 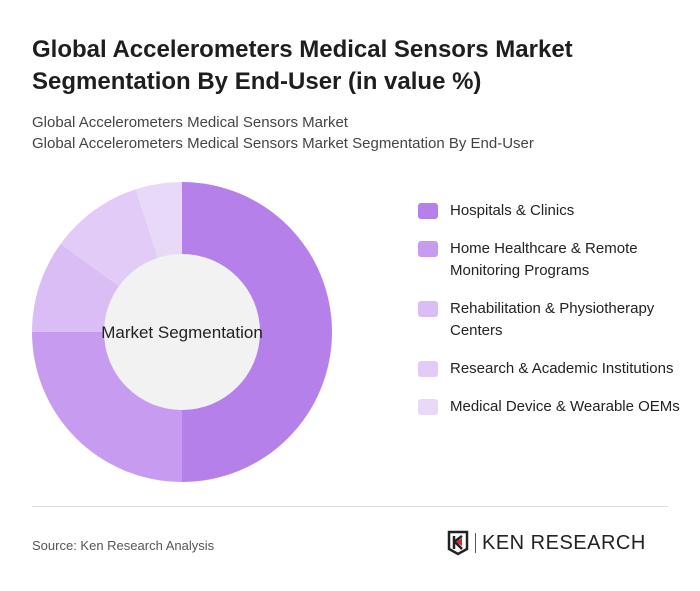 I want to click on legend-label: Rehabilitation & Physiotherapy Centers, so click(x=552, y=319).